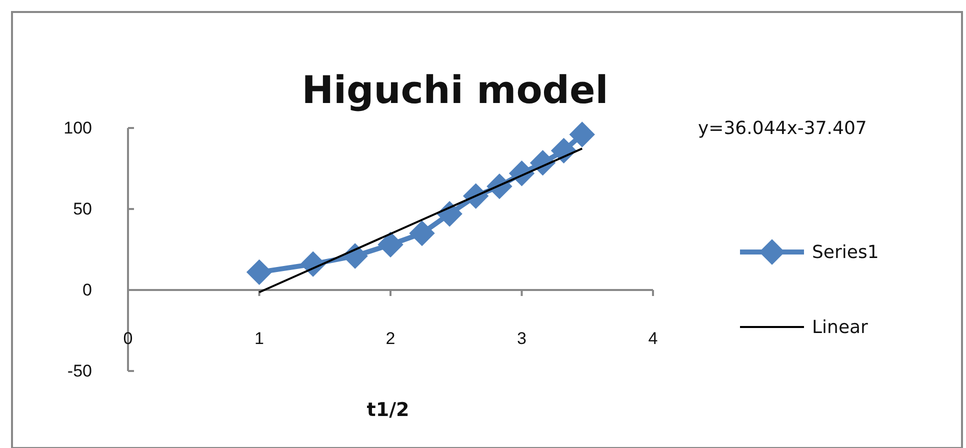 The width and height of the screenshot is (966, 448). What do you see at coordinates (521, 338) in the screenshot?
I see `x-tick-label: 3` at bounding box center [521, 338].